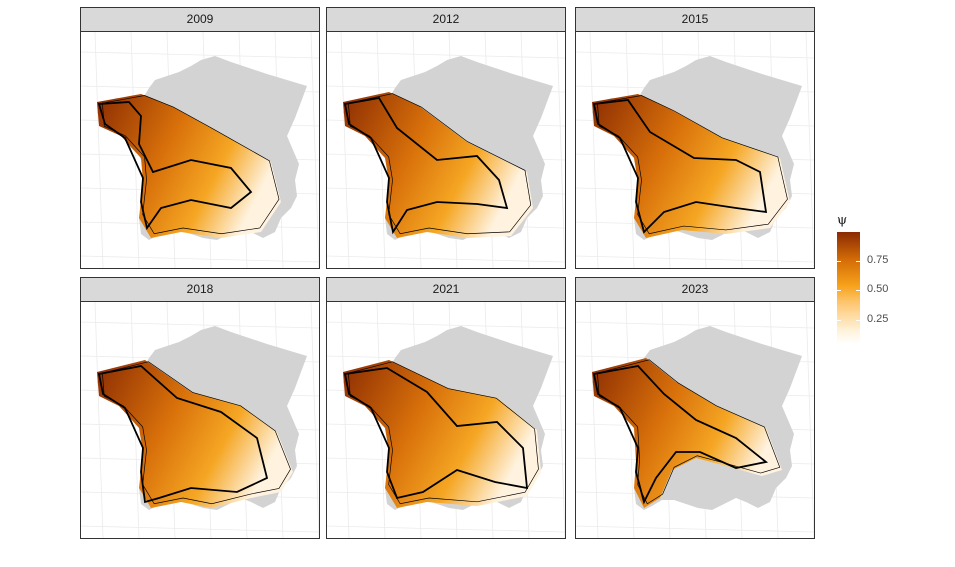 Image resolution: width=955 pixels, height=567 pixels. I want to click on facet-strip-label: 2009, so click(200, 20).